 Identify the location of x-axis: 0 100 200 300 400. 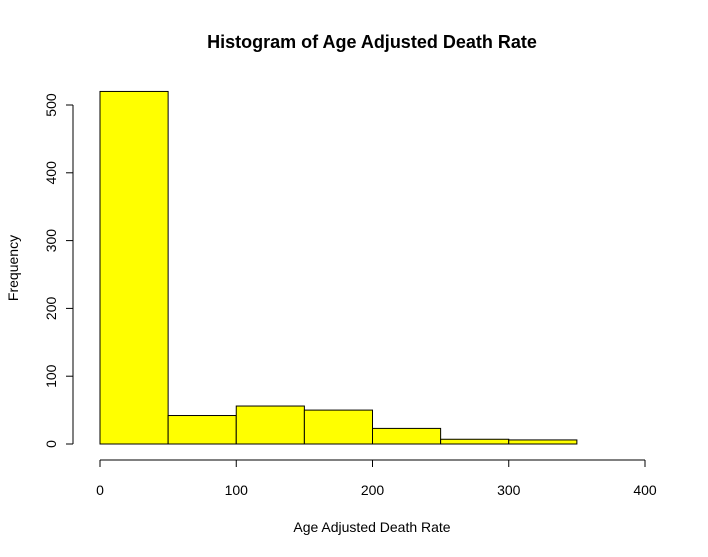
(376, 478).